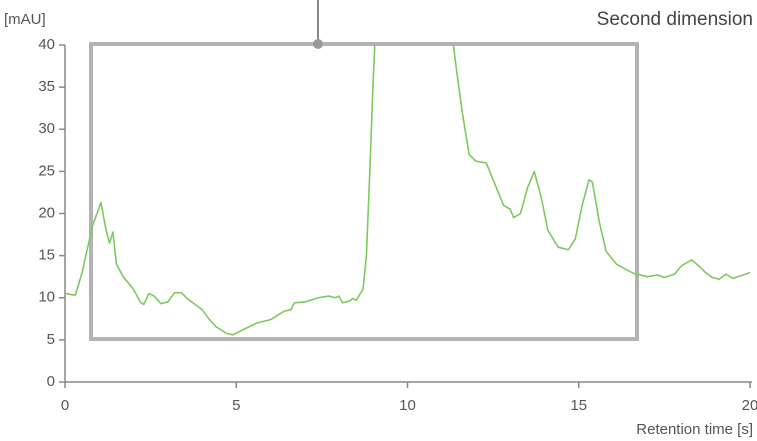 This screenshot has width=757, height=441. What do you see at coordinates (46, 297) in the screenshot?
I see `y-tick-label: 10` at bounding box center [46, 297].